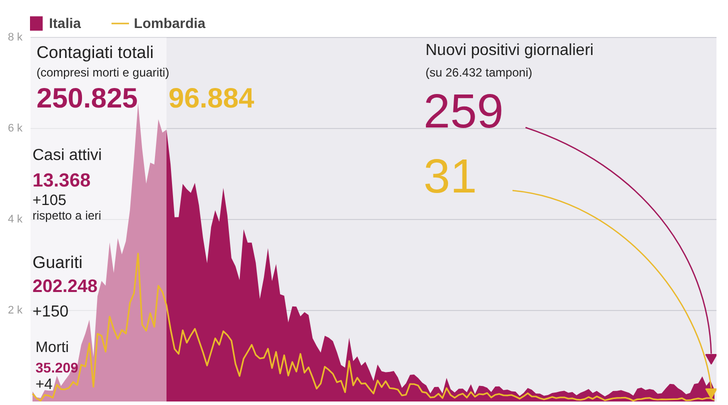 This screenshot has width=728, height=405. Describe the element at coordinates (170, 23) in the screenshot. I see `legend-label: Lombardia` at that location.